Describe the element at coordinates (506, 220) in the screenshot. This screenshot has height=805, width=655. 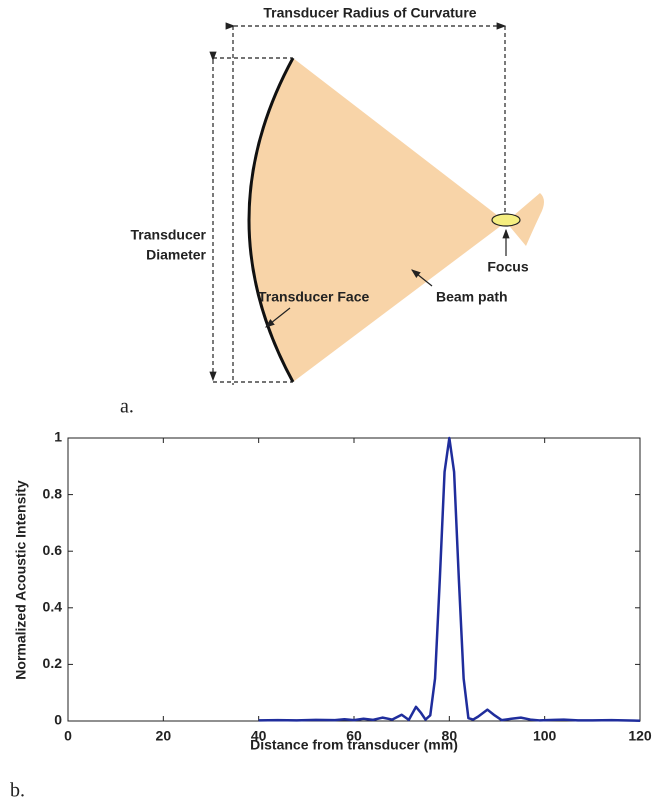
I see `focus` at that location.